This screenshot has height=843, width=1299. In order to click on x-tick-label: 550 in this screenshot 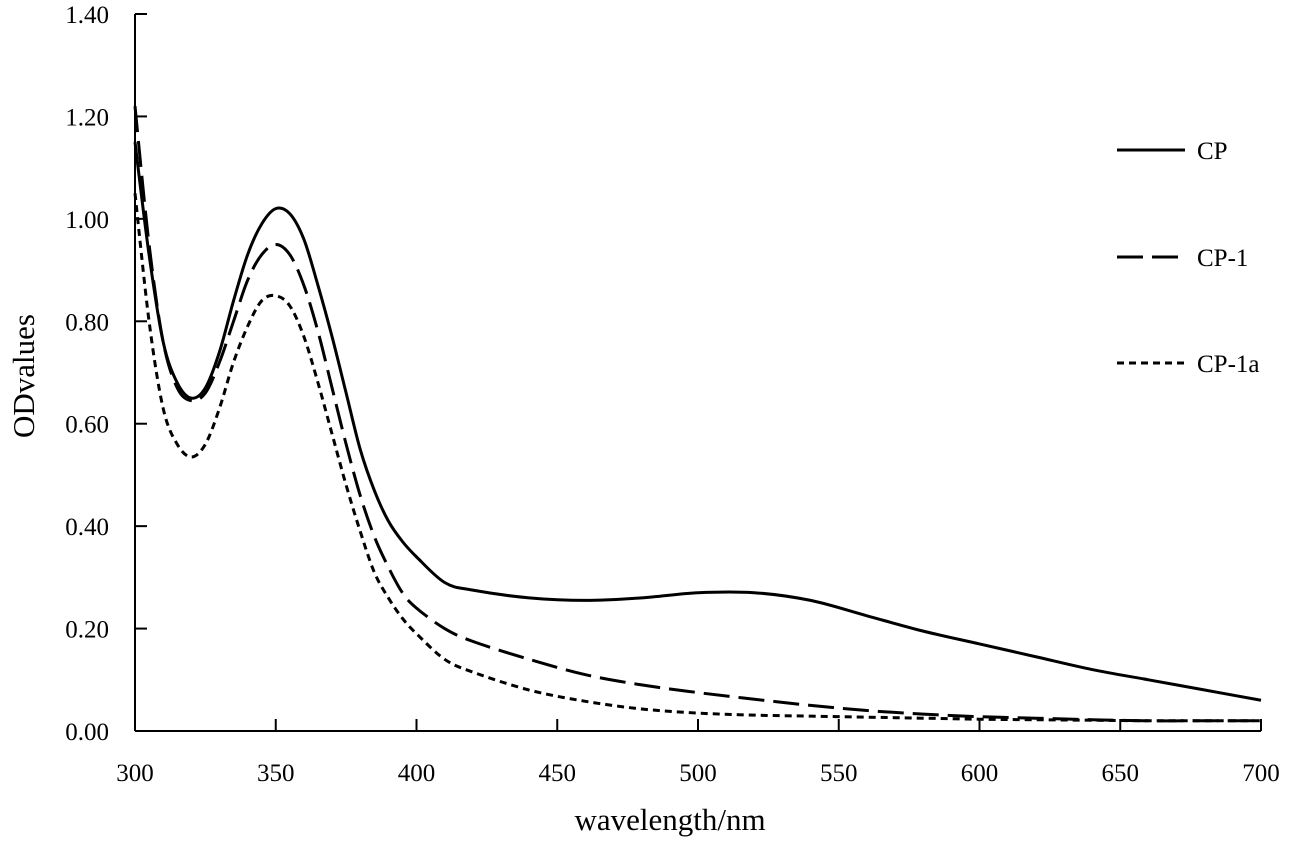, I will do `click(839, 773)`.